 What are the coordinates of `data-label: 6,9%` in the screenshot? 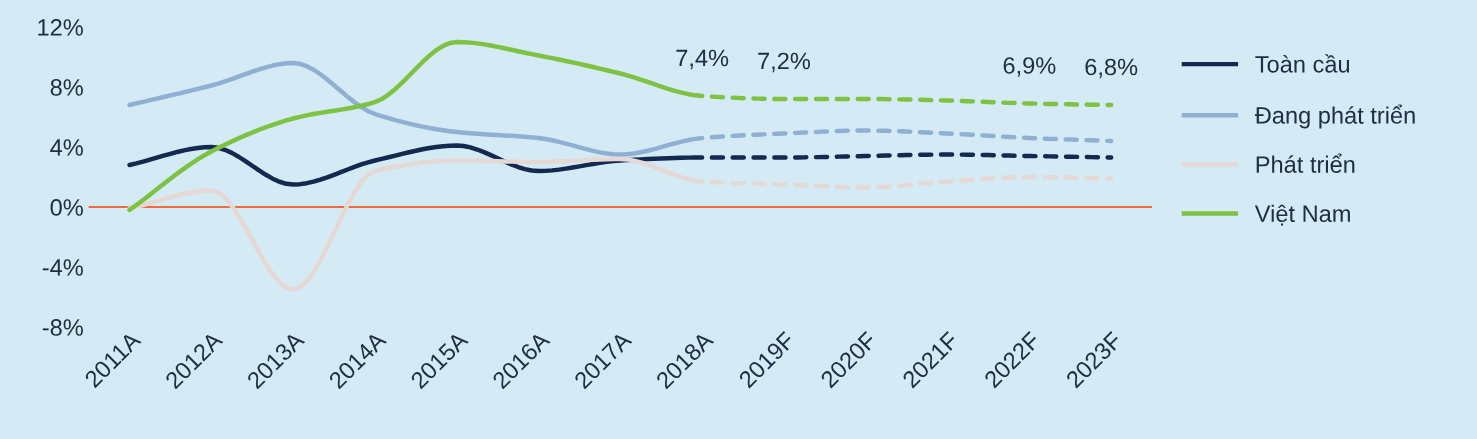 It's located at (1029, 67).